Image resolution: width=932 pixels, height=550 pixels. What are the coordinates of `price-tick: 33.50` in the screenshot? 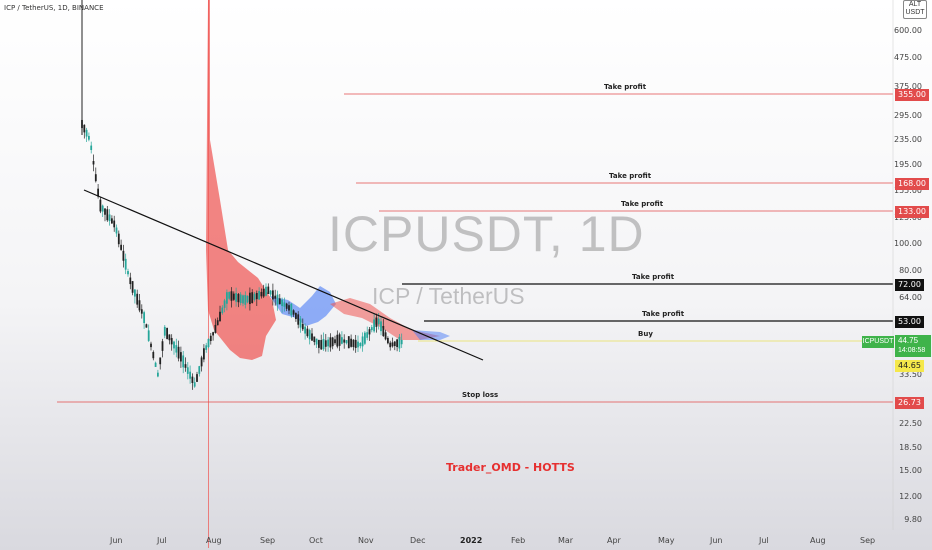 It's located at (910, 374).